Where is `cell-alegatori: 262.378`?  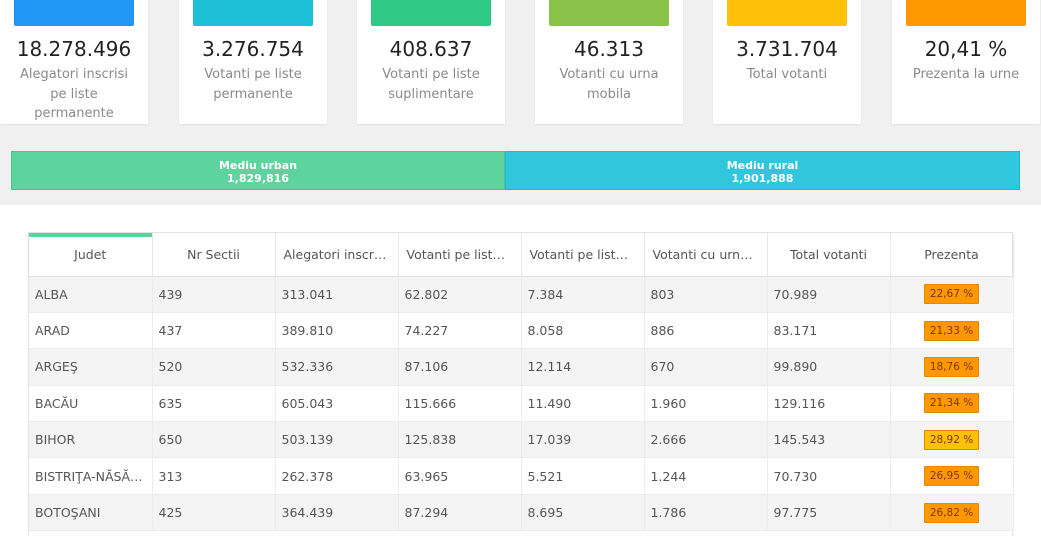 cell-alegatori: 262.378 is located at coordinates (337, 476).